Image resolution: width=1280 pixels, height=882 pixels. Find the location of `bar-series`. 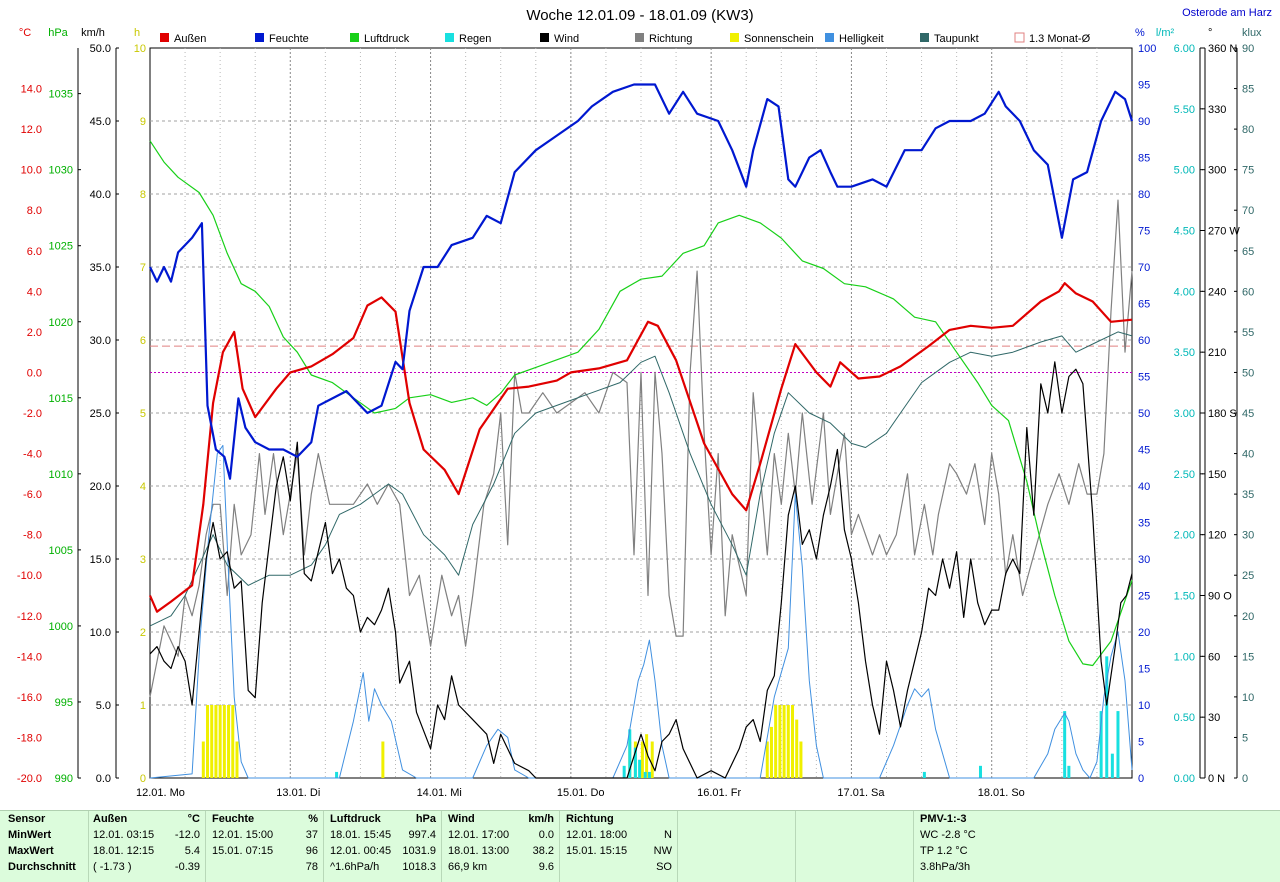

bar-series is located at coordinates (660, 717).